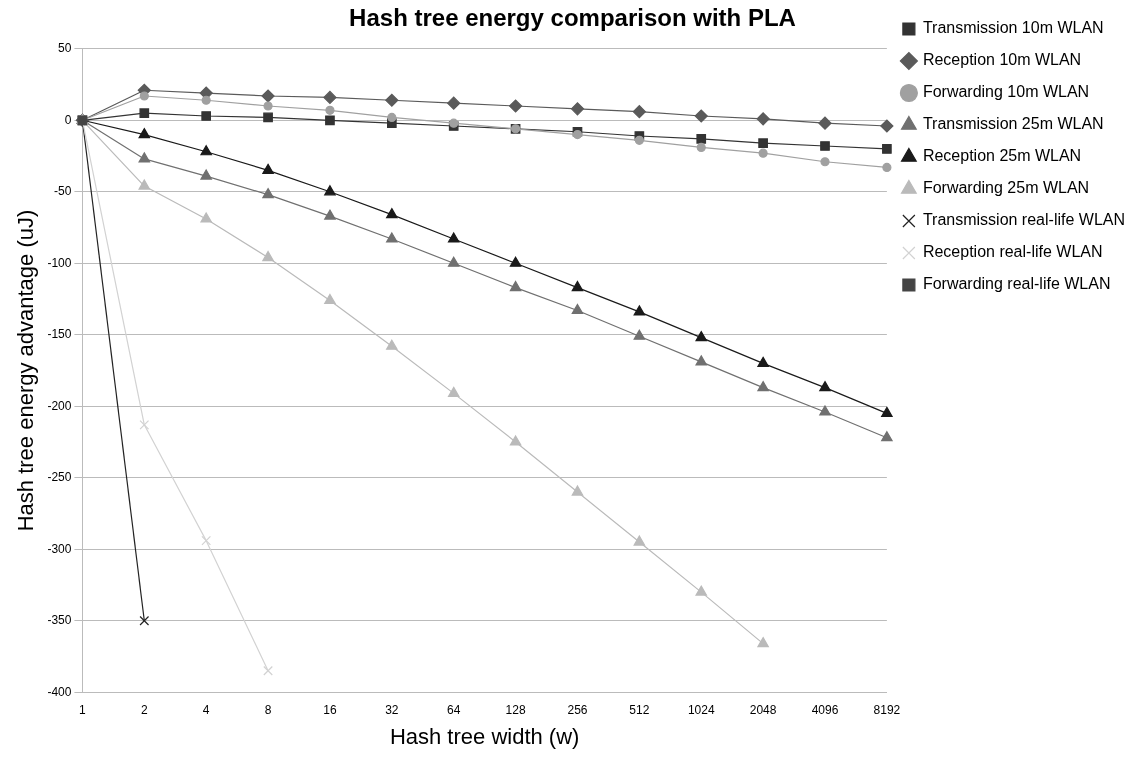  I want to click on y-tick-label: -50, so click(63, 191).